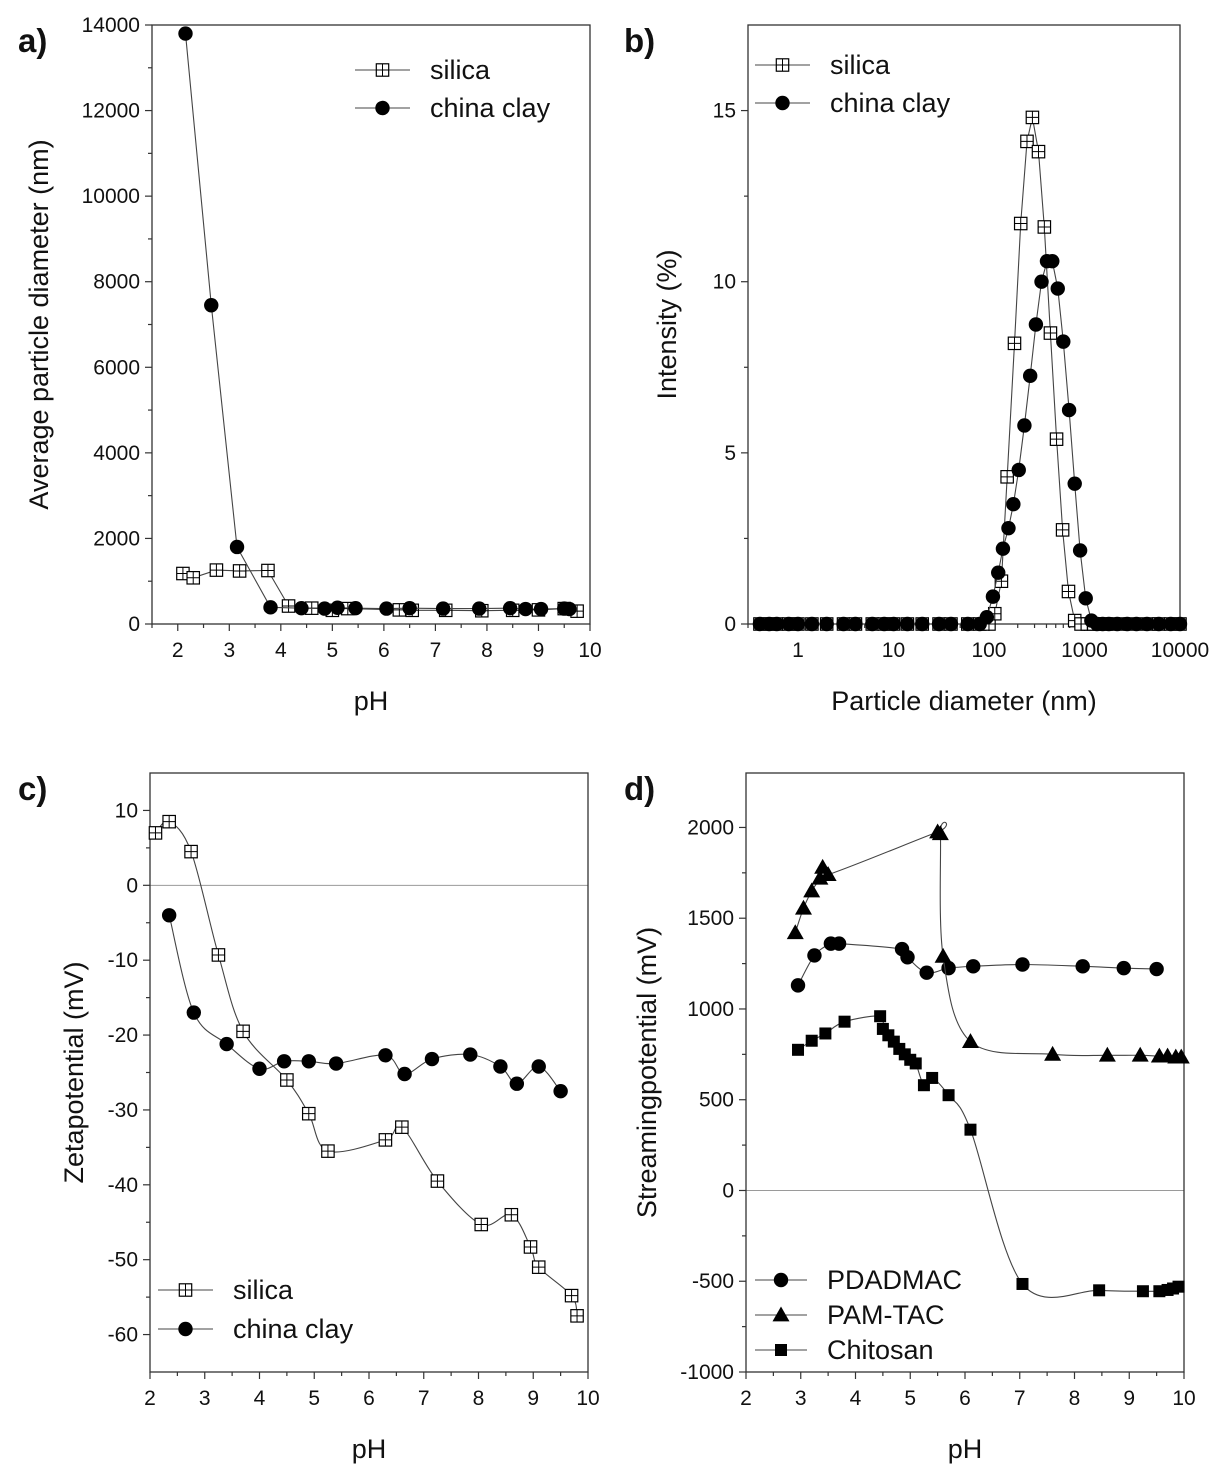 This screenshot has width=1229, height=1483. I want to click on series-silica, so click(970, 370).